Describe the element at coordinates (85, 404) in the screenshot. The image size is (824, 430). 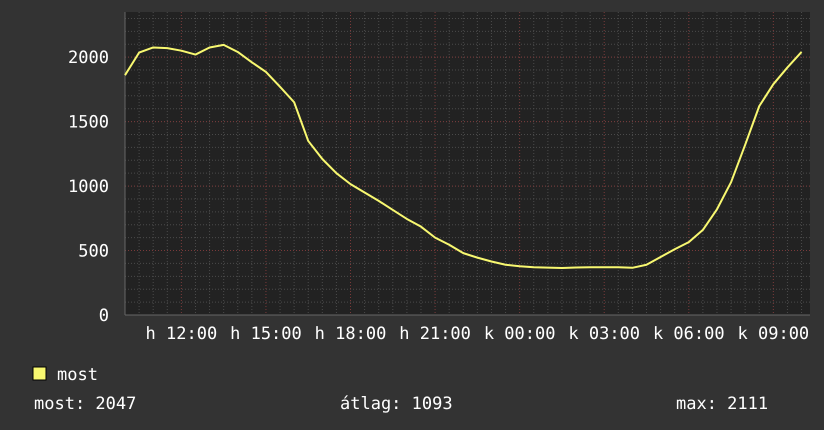
I see `text: most: 2047` at that location.